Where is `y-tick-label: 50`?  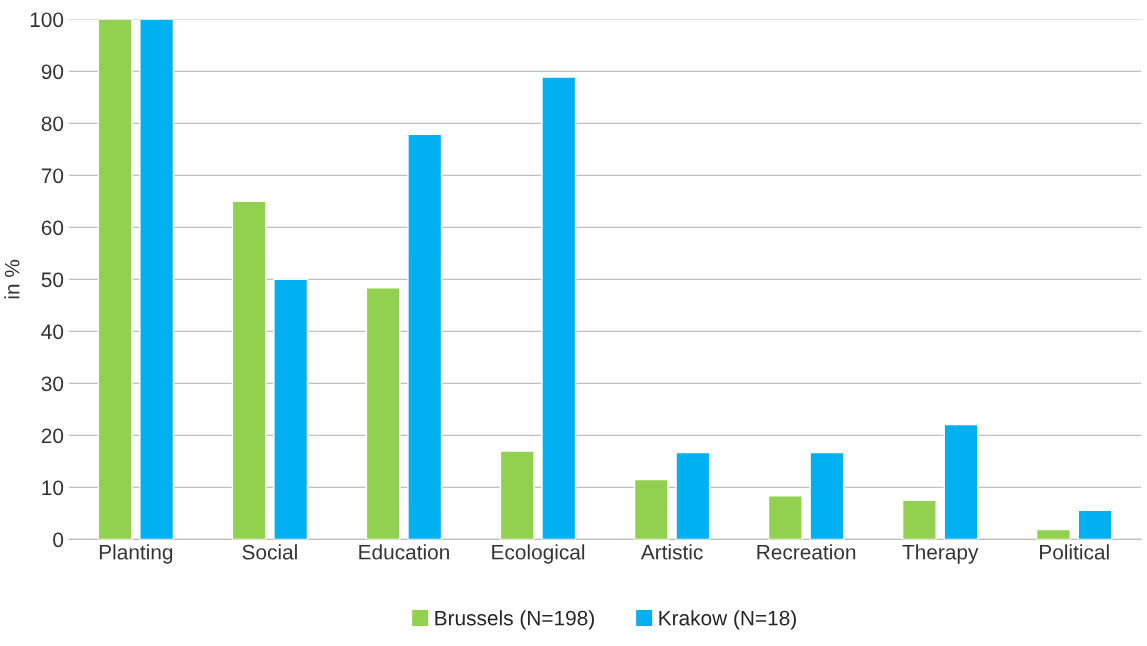 y-tick-label: 50 is located at coordinates (52, 280).